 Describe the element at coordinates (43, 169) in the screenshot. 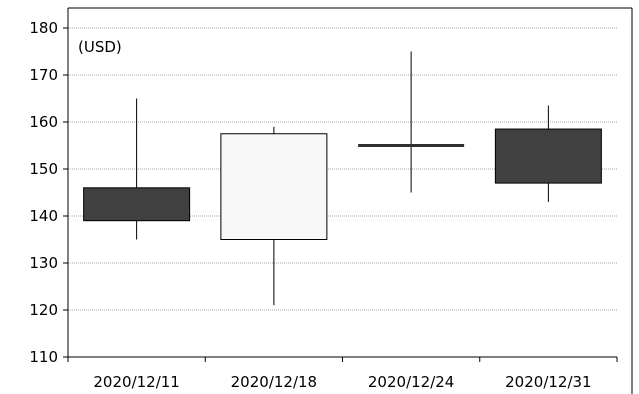

I see `y-tick-label: 150` at that location.